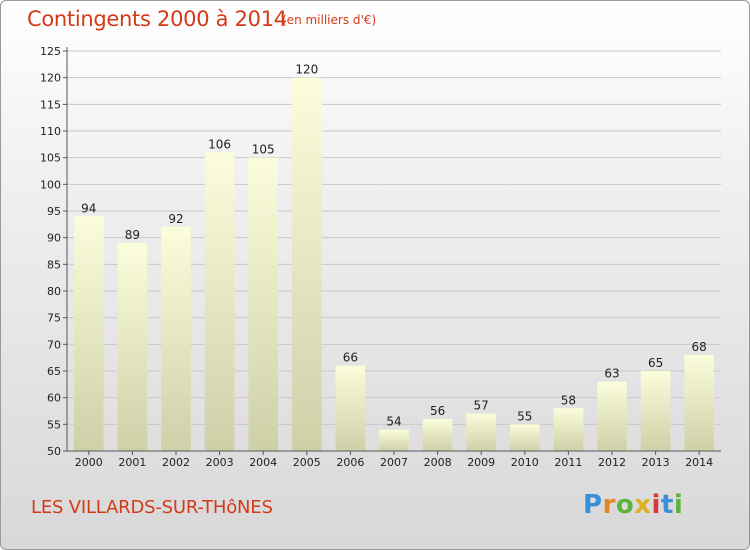 Image resolution: width=750 pixels, height=550 pixels. What do you see at coordinates (54, 318) in the screenshot?
I see `y-tick-label: 75` at bounding box center [54, 318].